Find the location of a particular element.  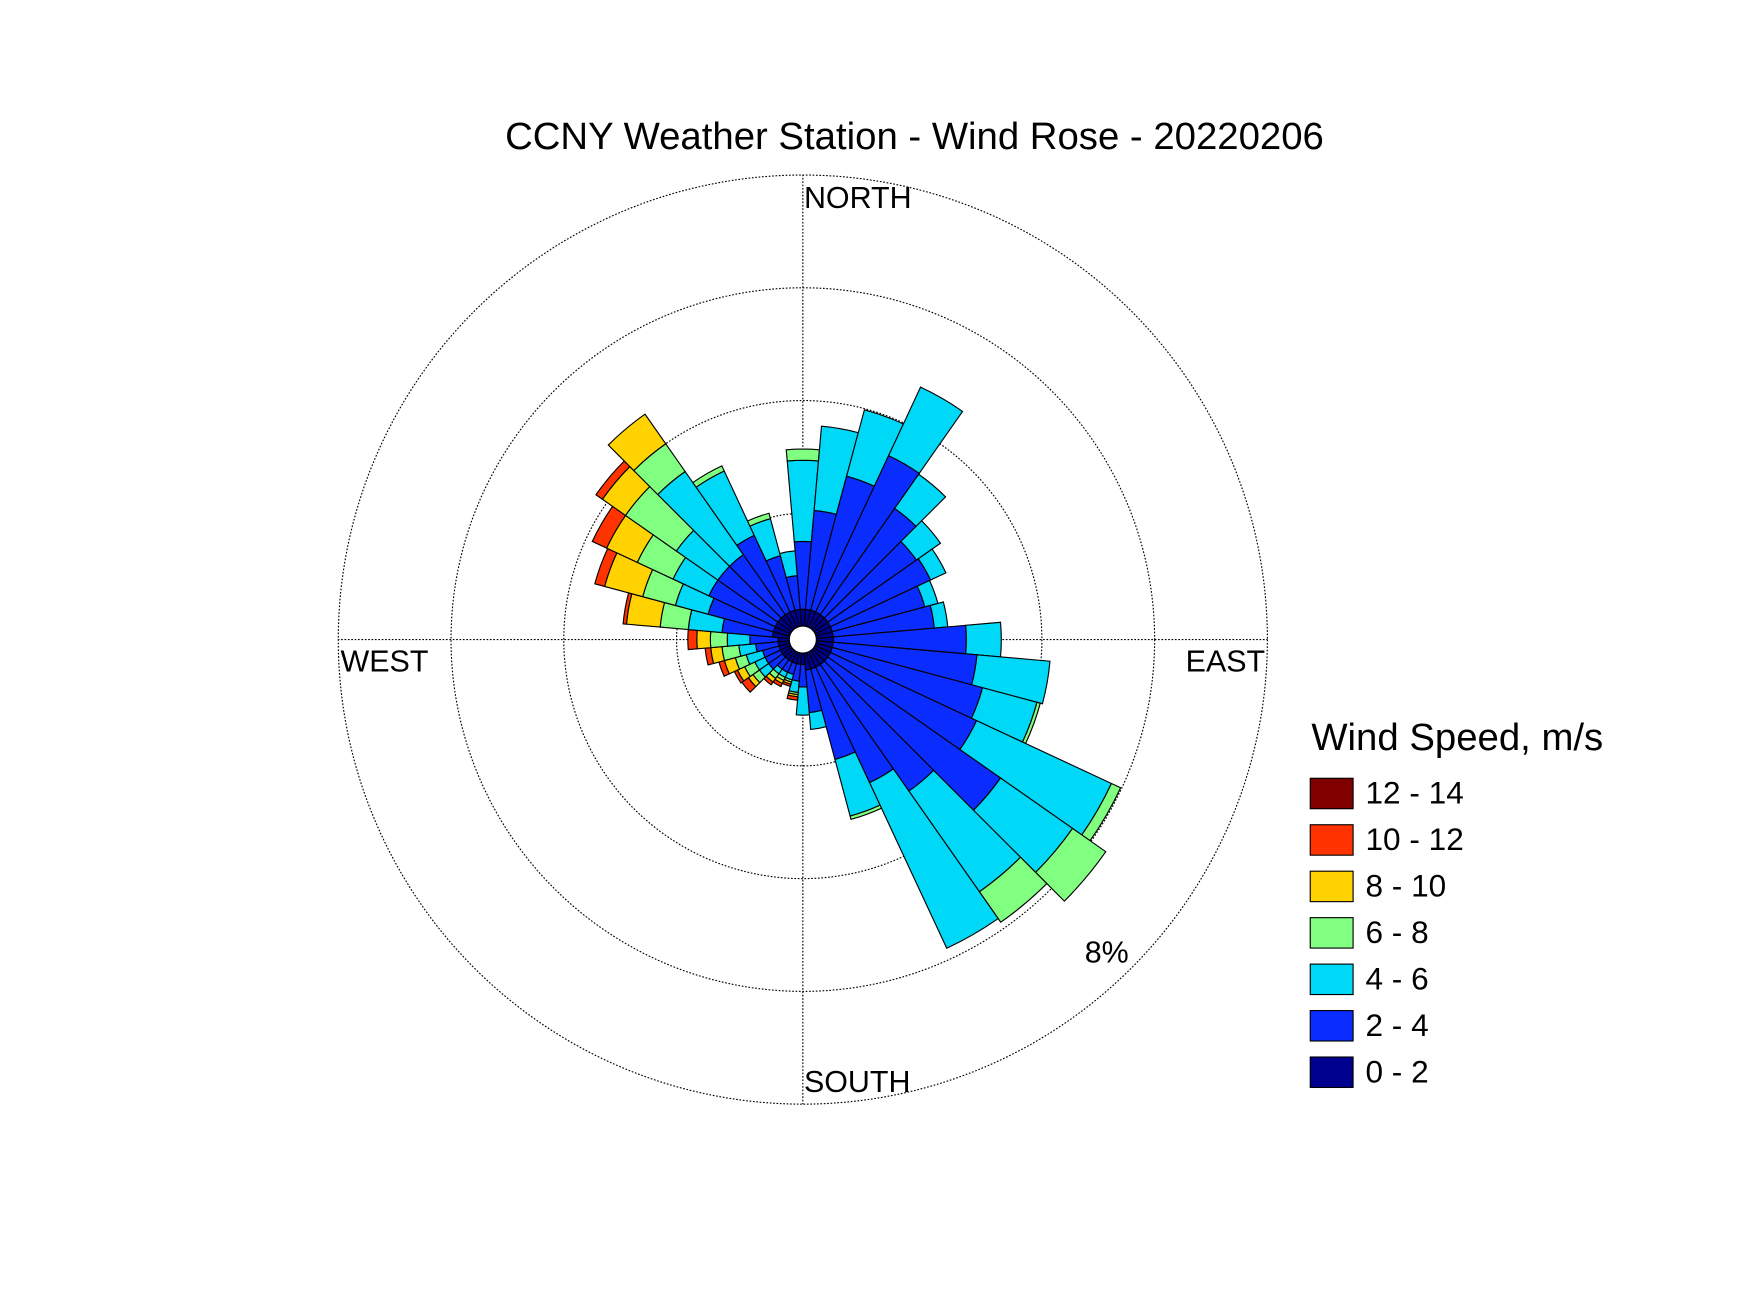

legend-label: 0 - 2 is located at coordinates (1396, 1071).